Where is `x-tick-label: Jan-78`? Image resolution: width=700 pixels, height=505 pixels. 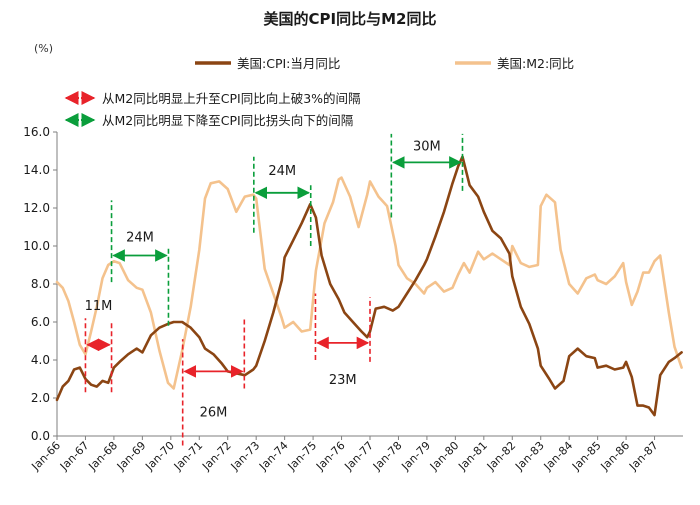 x-tick-label: Jan-78 is located at coordinates (387, 456).